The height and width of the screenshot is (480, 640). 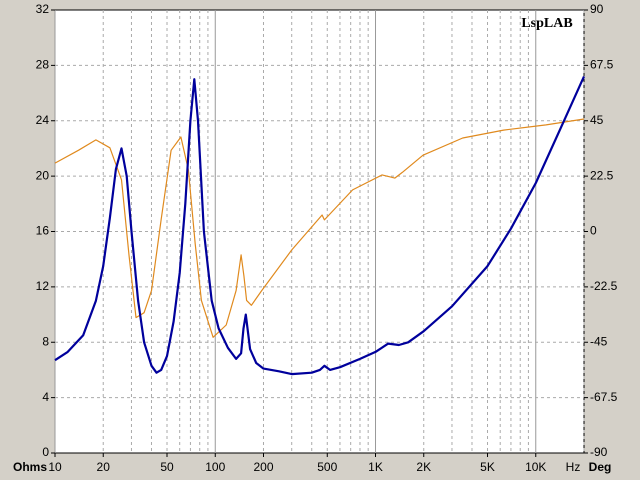 What do you see at coordinates (43, 175) in the screenshot?
I see `y-tick-label: 20` at bounding box center [43, 175].